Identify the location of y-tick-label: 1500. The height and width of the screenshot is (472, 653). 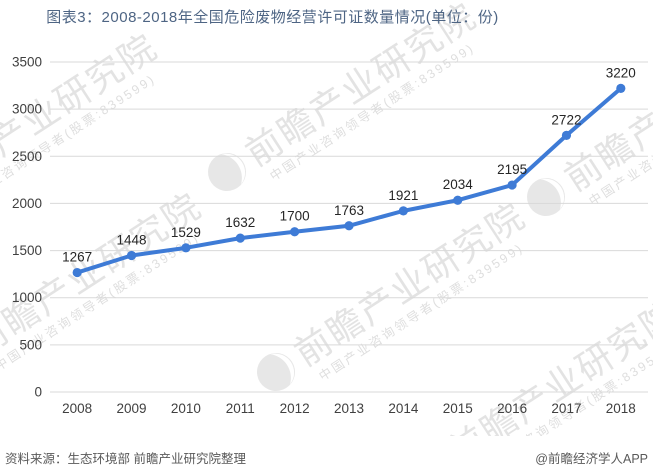
(27, 250).